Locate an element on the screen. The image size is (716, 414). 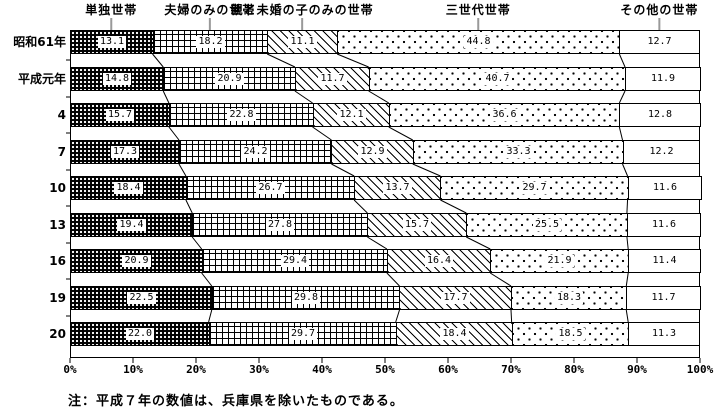
bar-segment: 12.1 is located at coordinates (351, 115).